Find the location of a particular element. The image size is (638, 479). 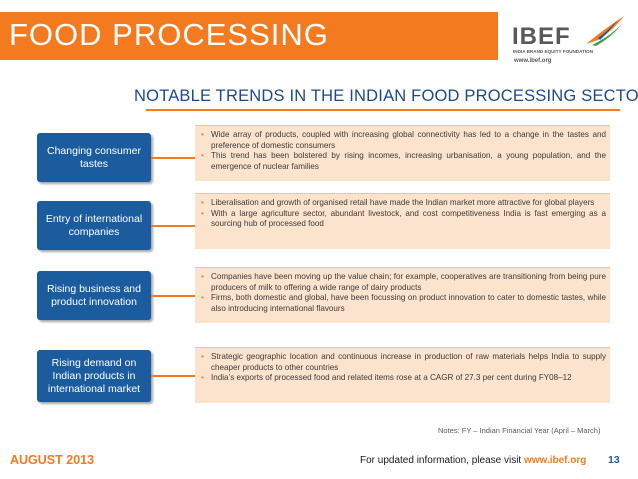

bird-icon is located at coordinates (605, 31).